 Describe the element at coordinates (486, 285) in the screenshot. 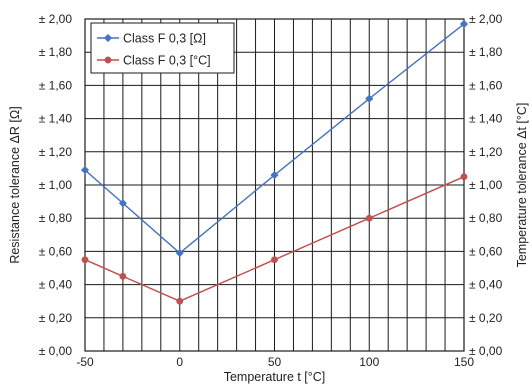

I see `right-y-tick-label: ± 0,40` at that location.